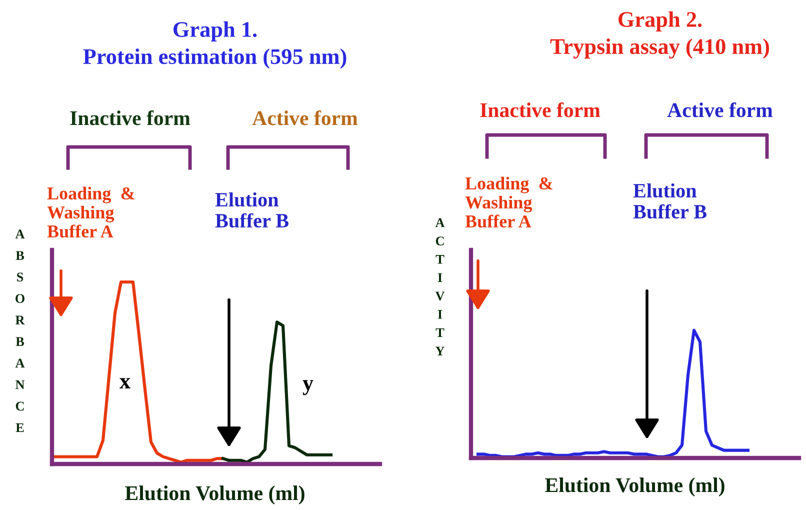 This screenshot has width=806, height=510. What do you see at coordinates (308, 388) in the screenshot?
I see `annotation: y` at bounding box center [308, 388].